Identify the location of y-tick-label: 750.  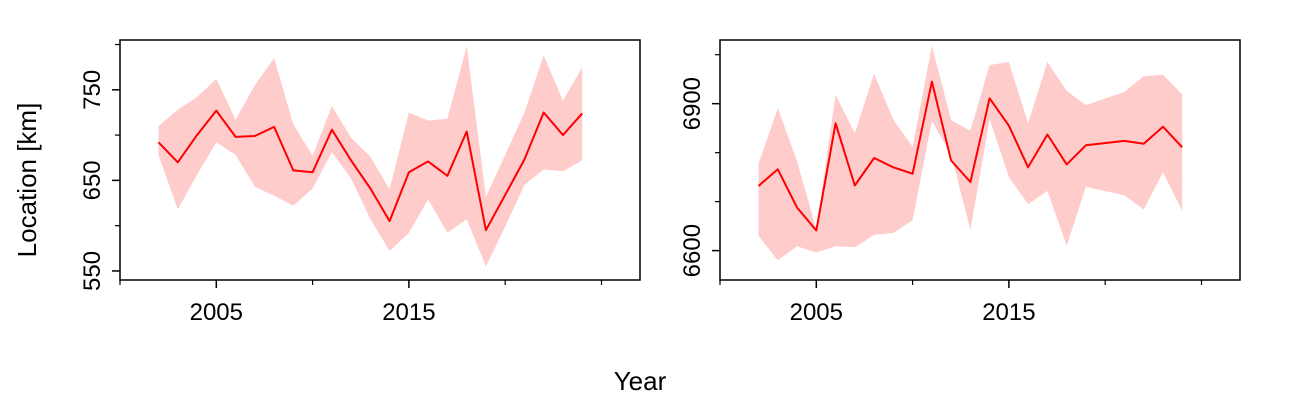
(92, 90).